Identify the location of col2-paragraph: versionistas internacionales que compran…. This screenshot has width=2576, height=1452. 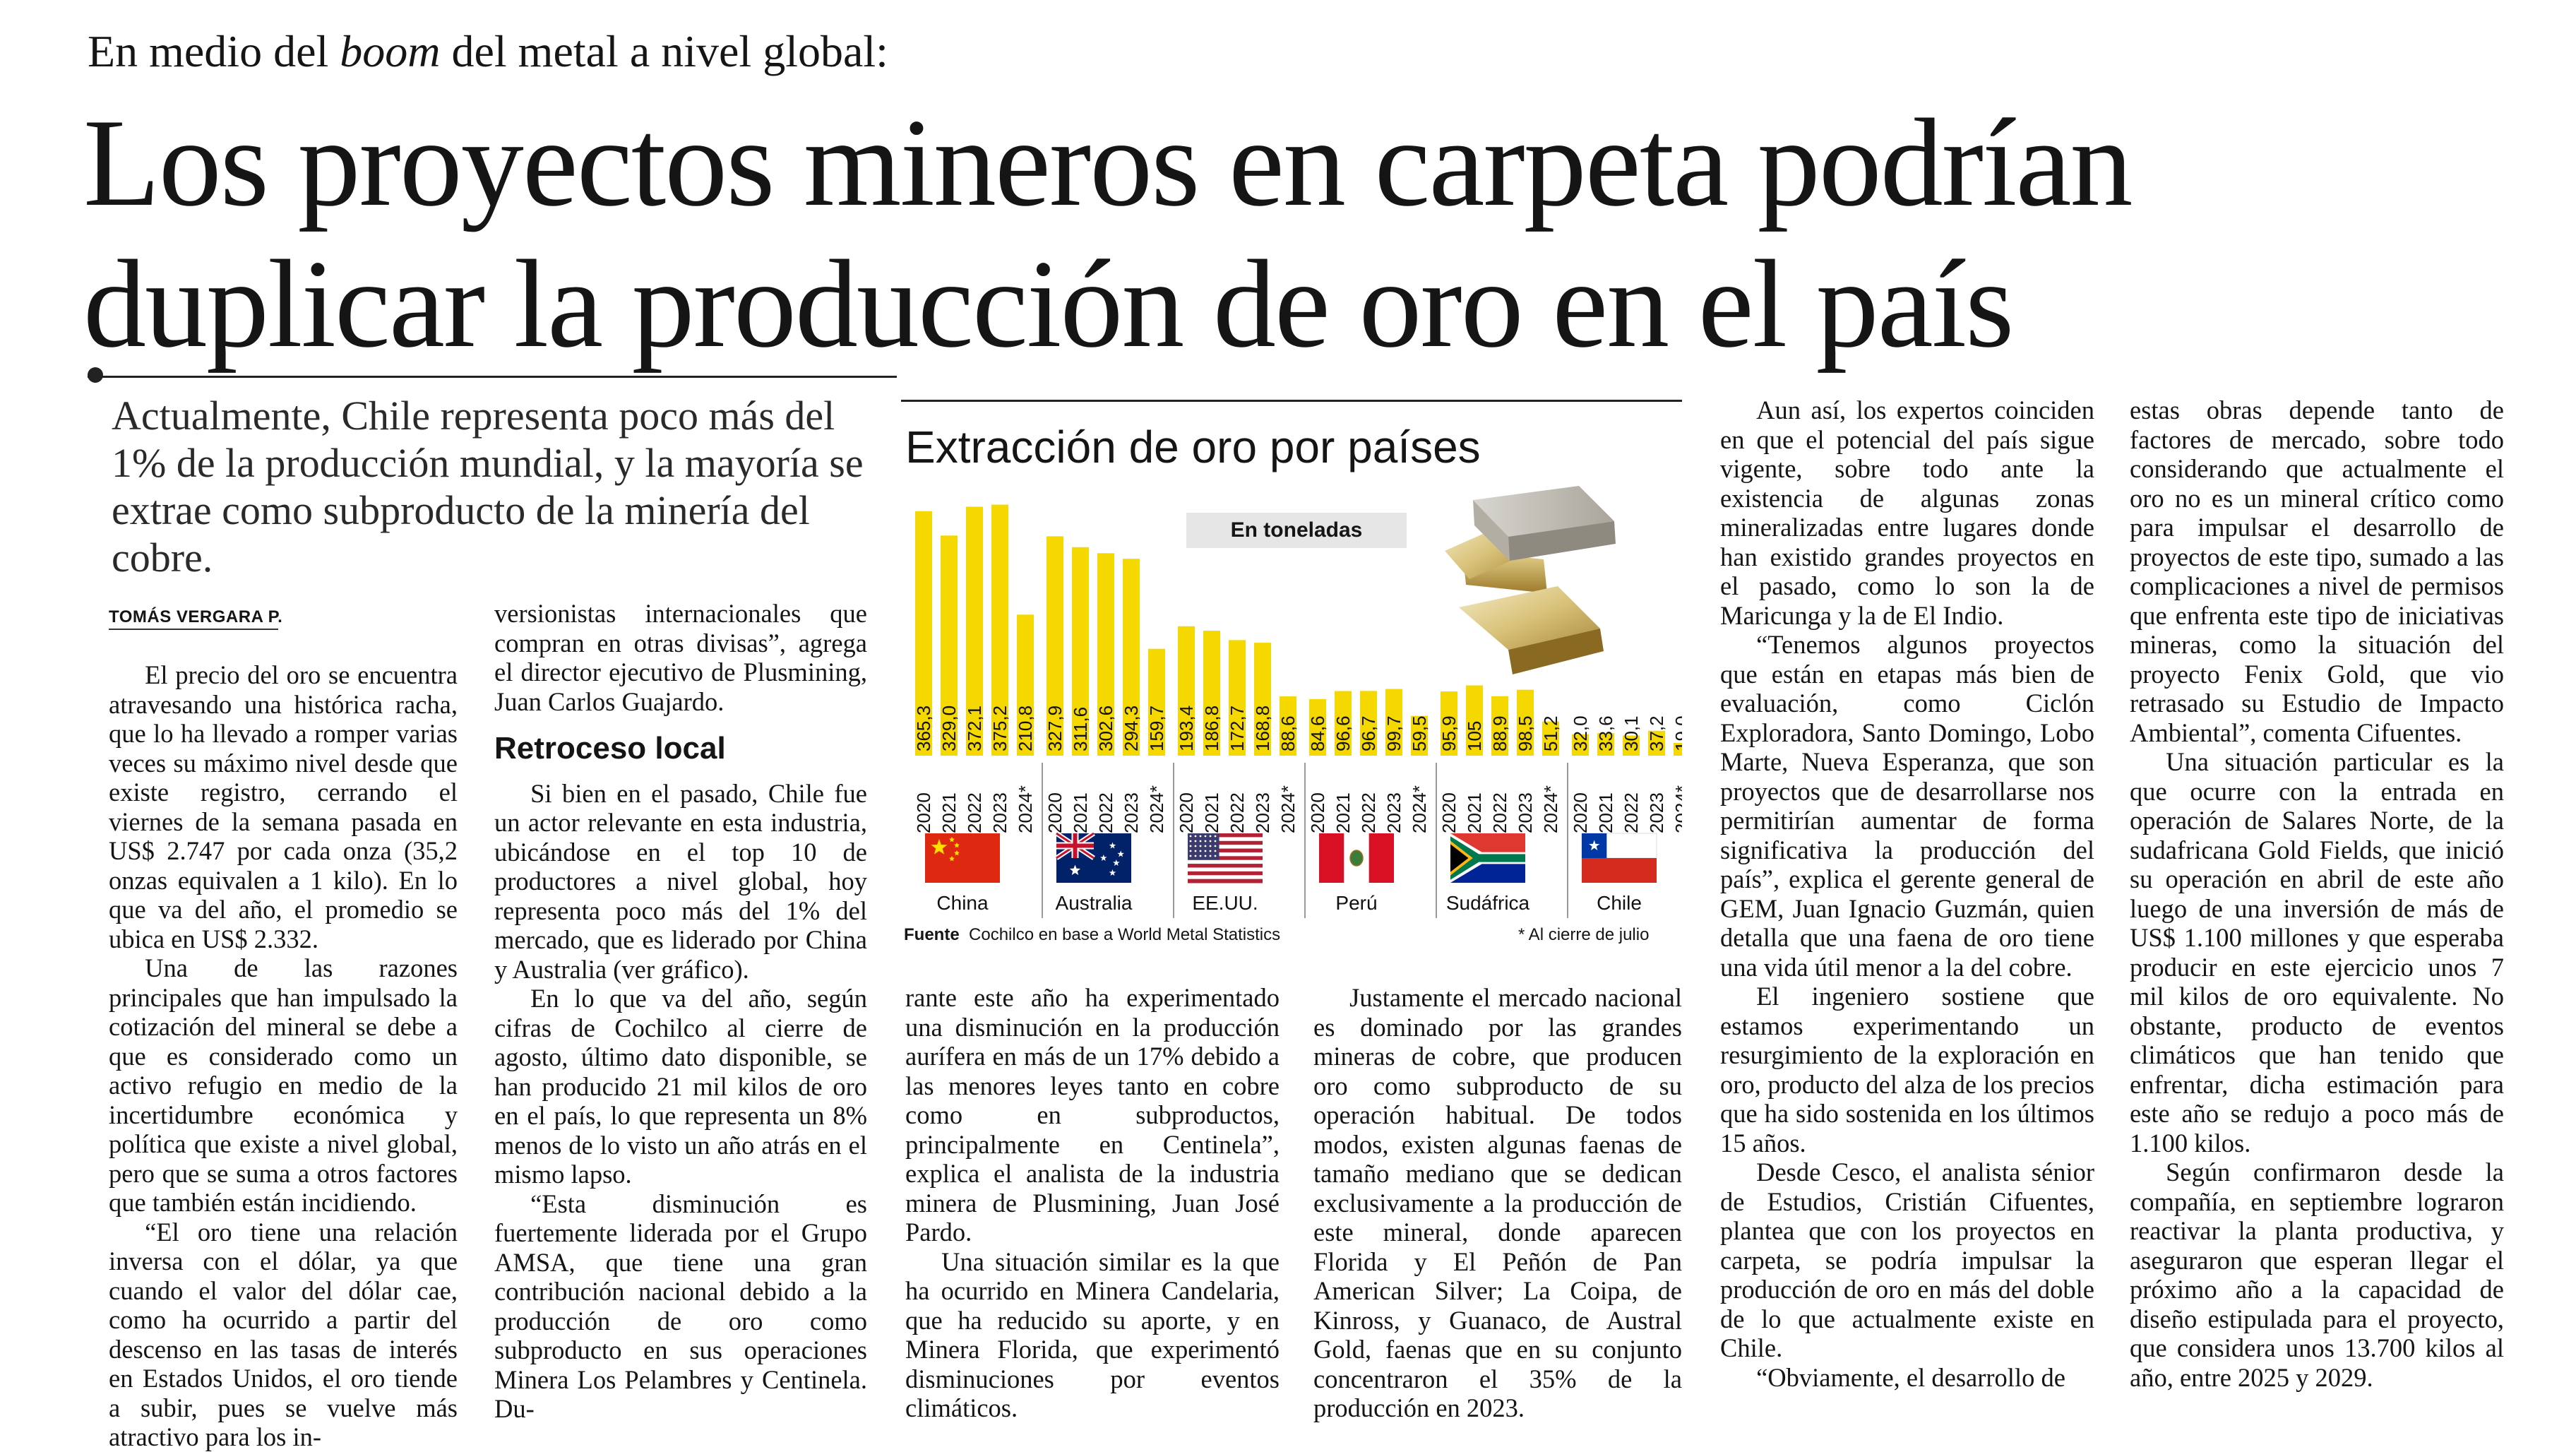
(680, 658).